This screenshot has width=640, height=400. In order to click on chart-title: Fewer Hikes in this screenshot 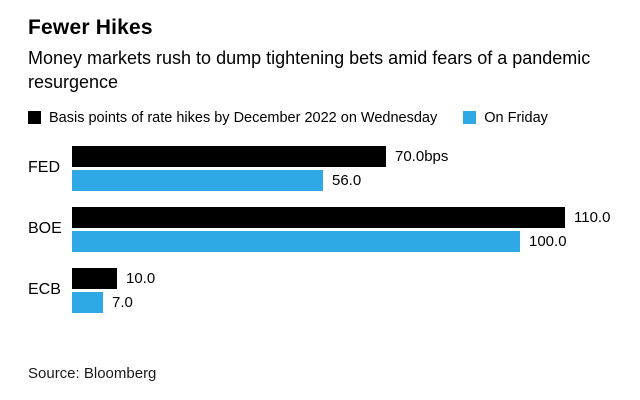, I will do `click(90, 27)`.